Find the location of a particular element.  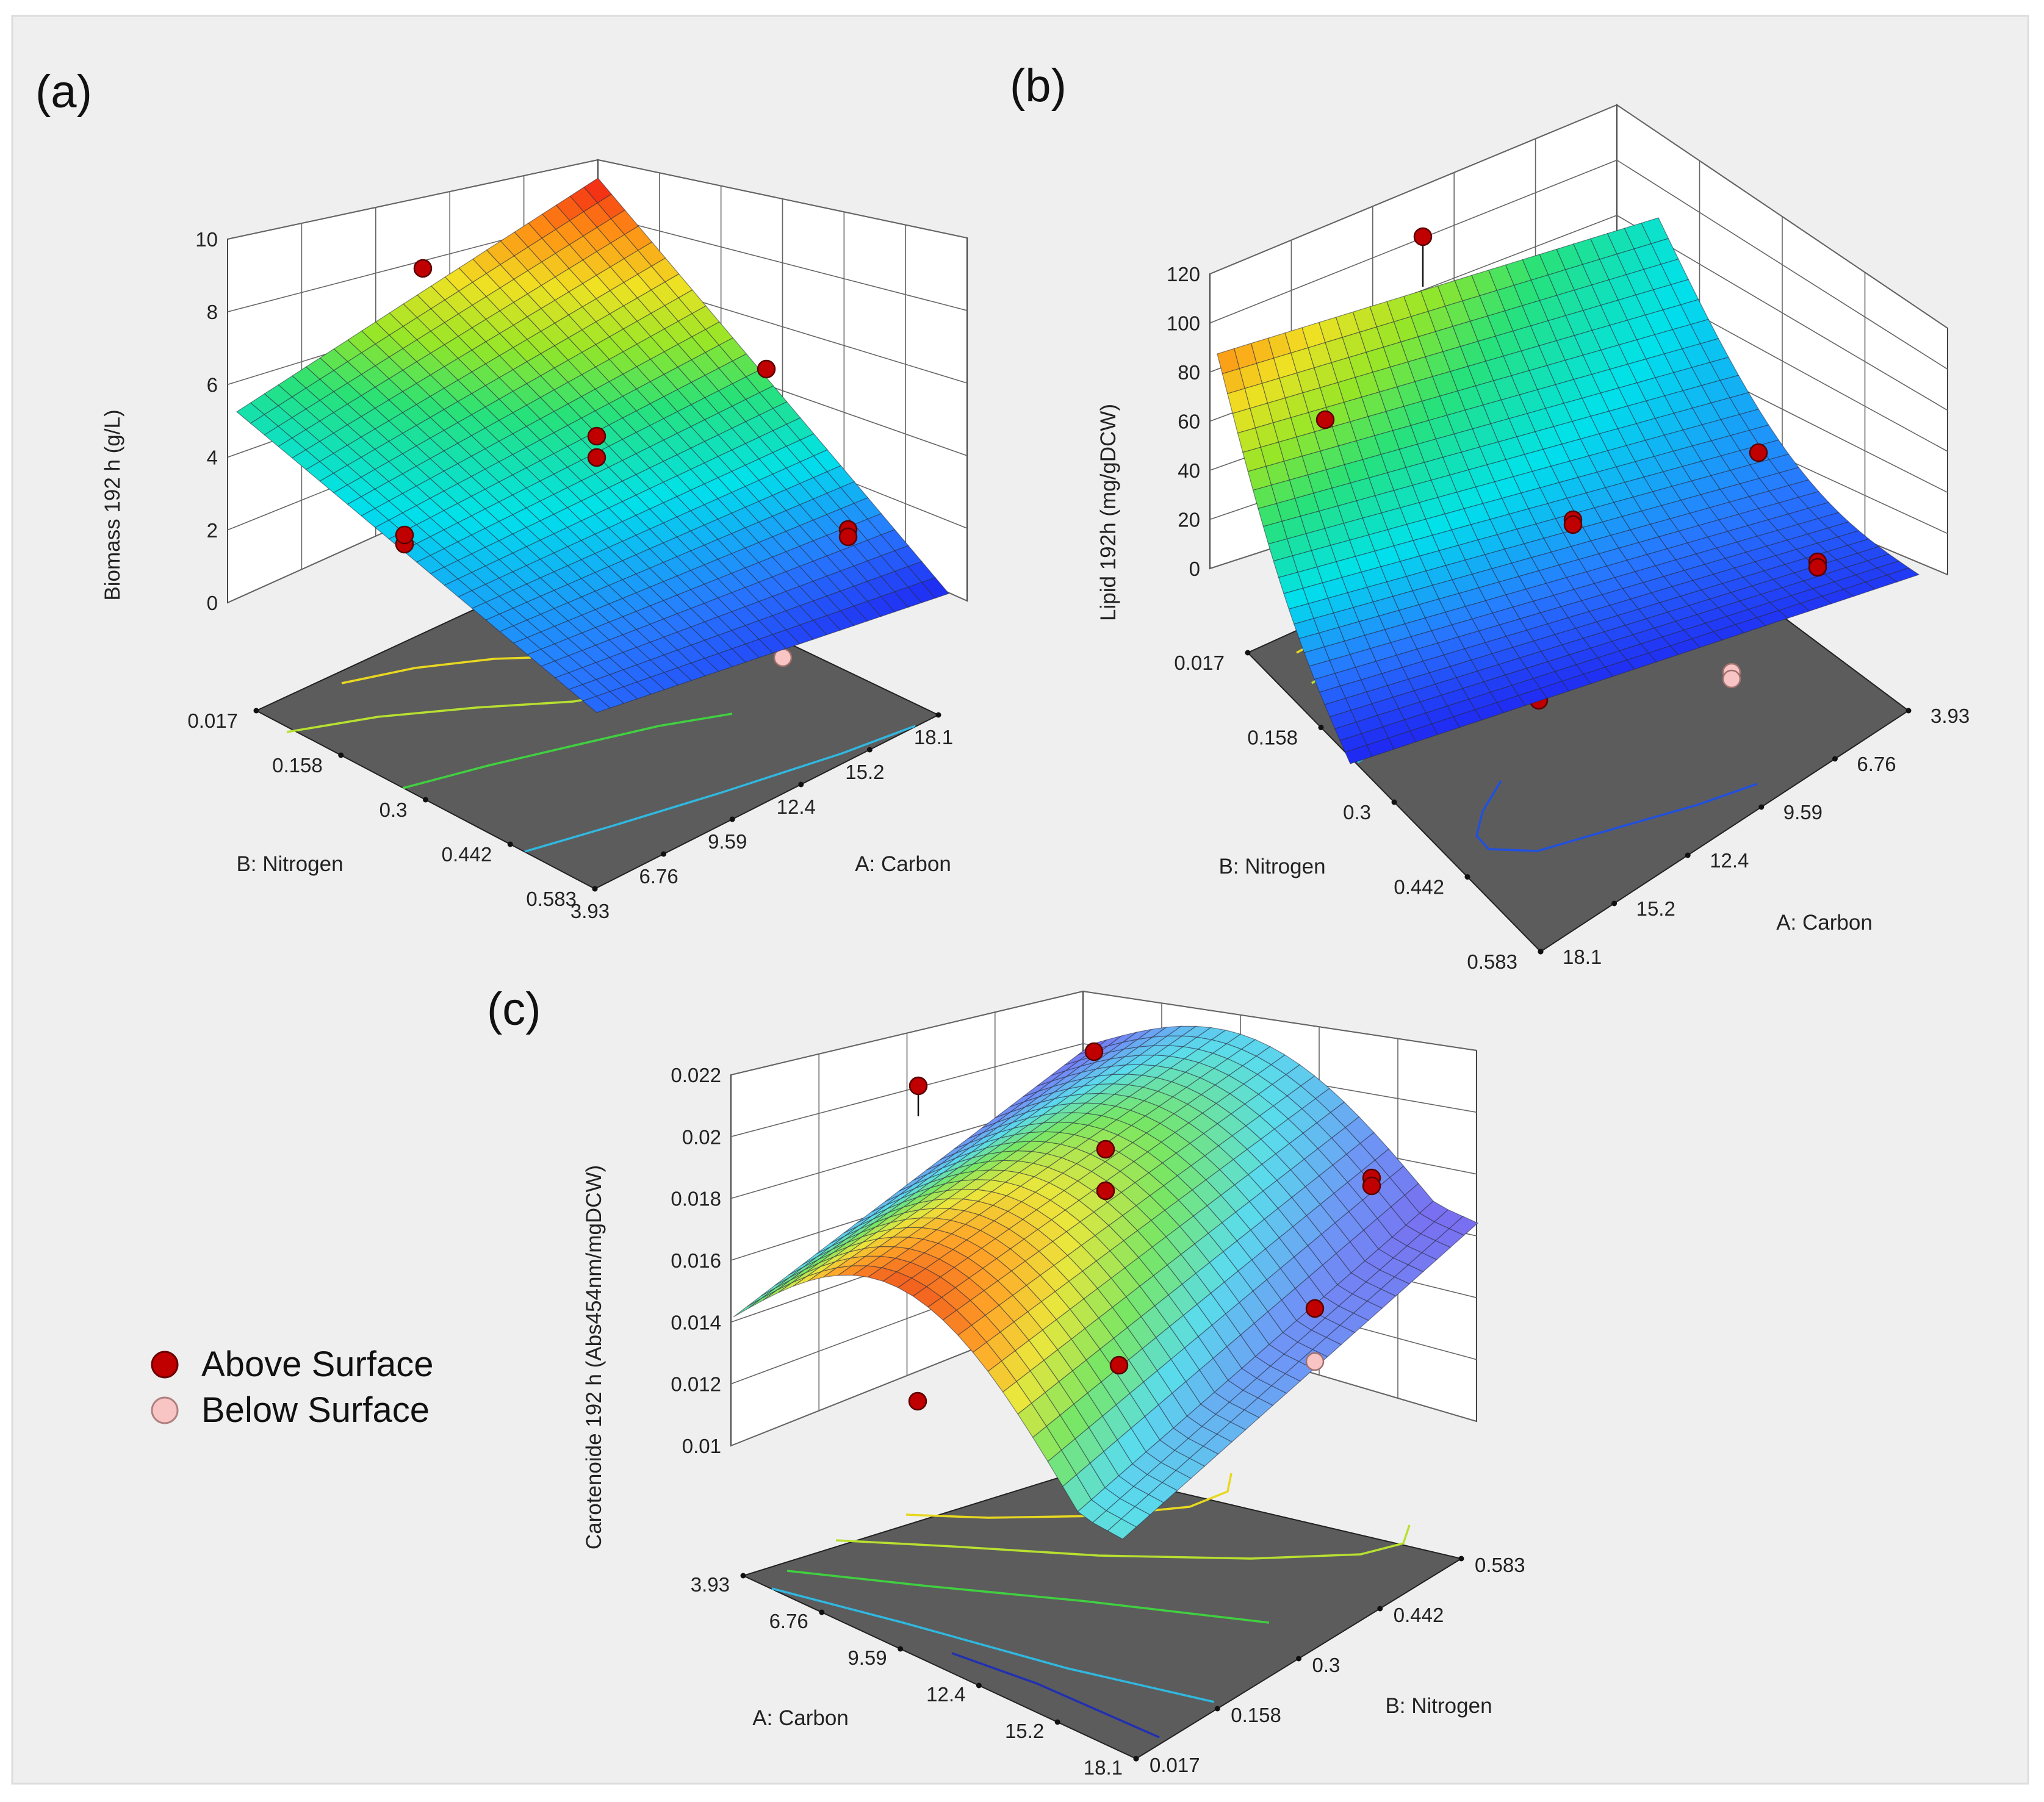

plot-a-y-tick-label: 0.017 is located at coordinates (213, 721).